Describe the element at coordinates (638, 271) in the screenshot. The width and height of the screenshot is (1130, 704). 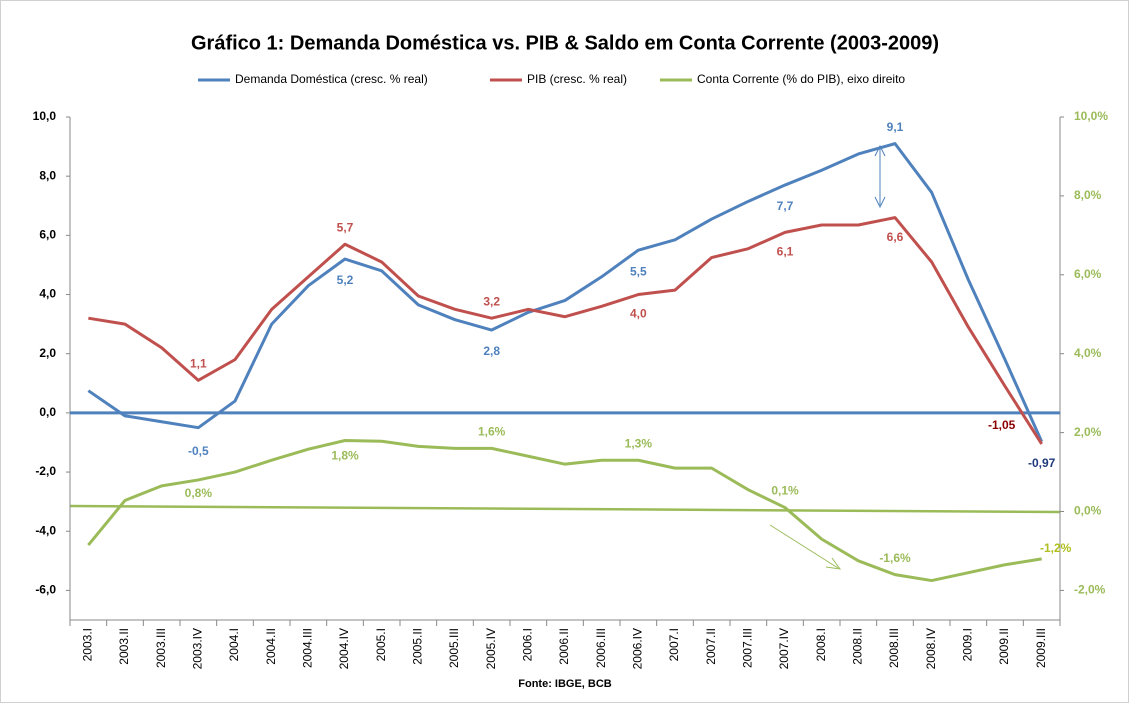
I see `data-label: 5,5` at that location.